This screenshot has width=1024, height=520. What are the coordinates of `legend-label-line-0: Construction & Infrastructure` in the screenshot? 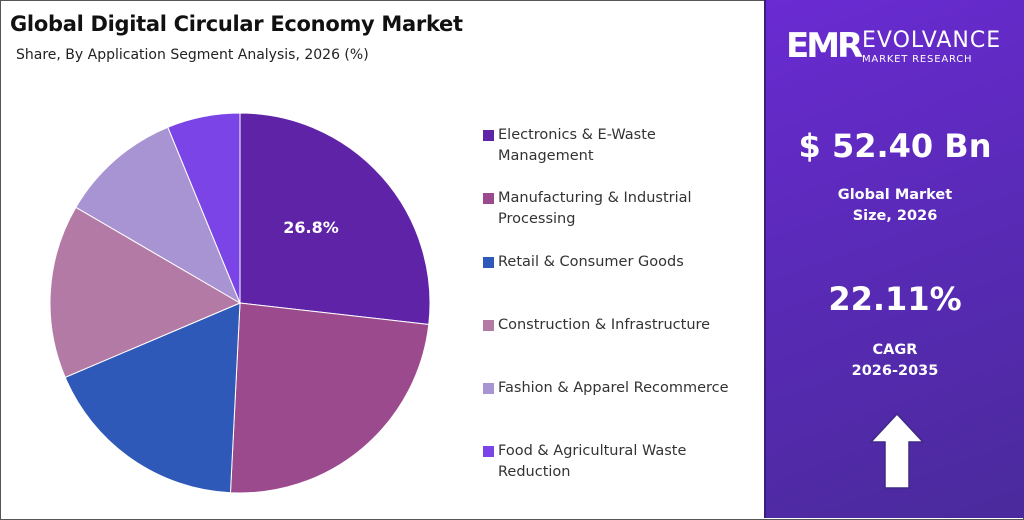 It's located at (604, 325).